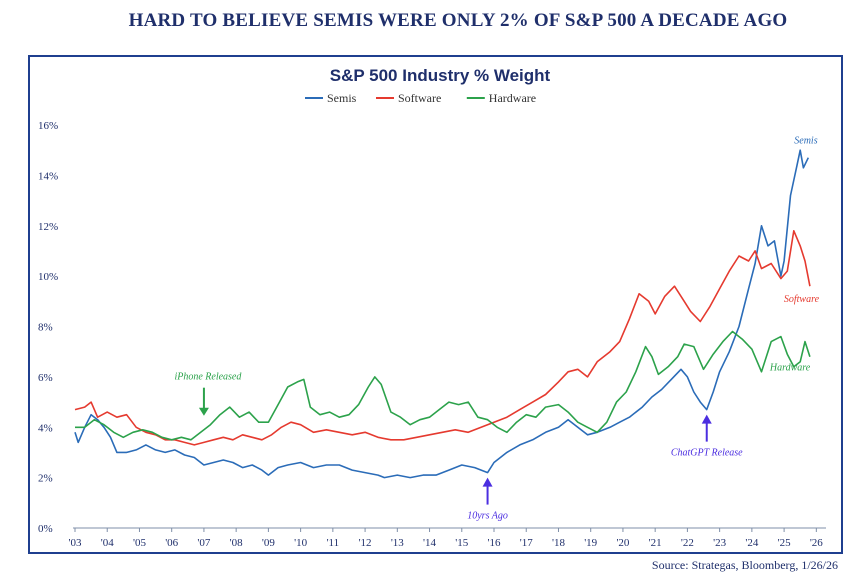  Describe the element at coordinates (139, 543) in the screenshot. I see `x-tick-label: '05` at that location.